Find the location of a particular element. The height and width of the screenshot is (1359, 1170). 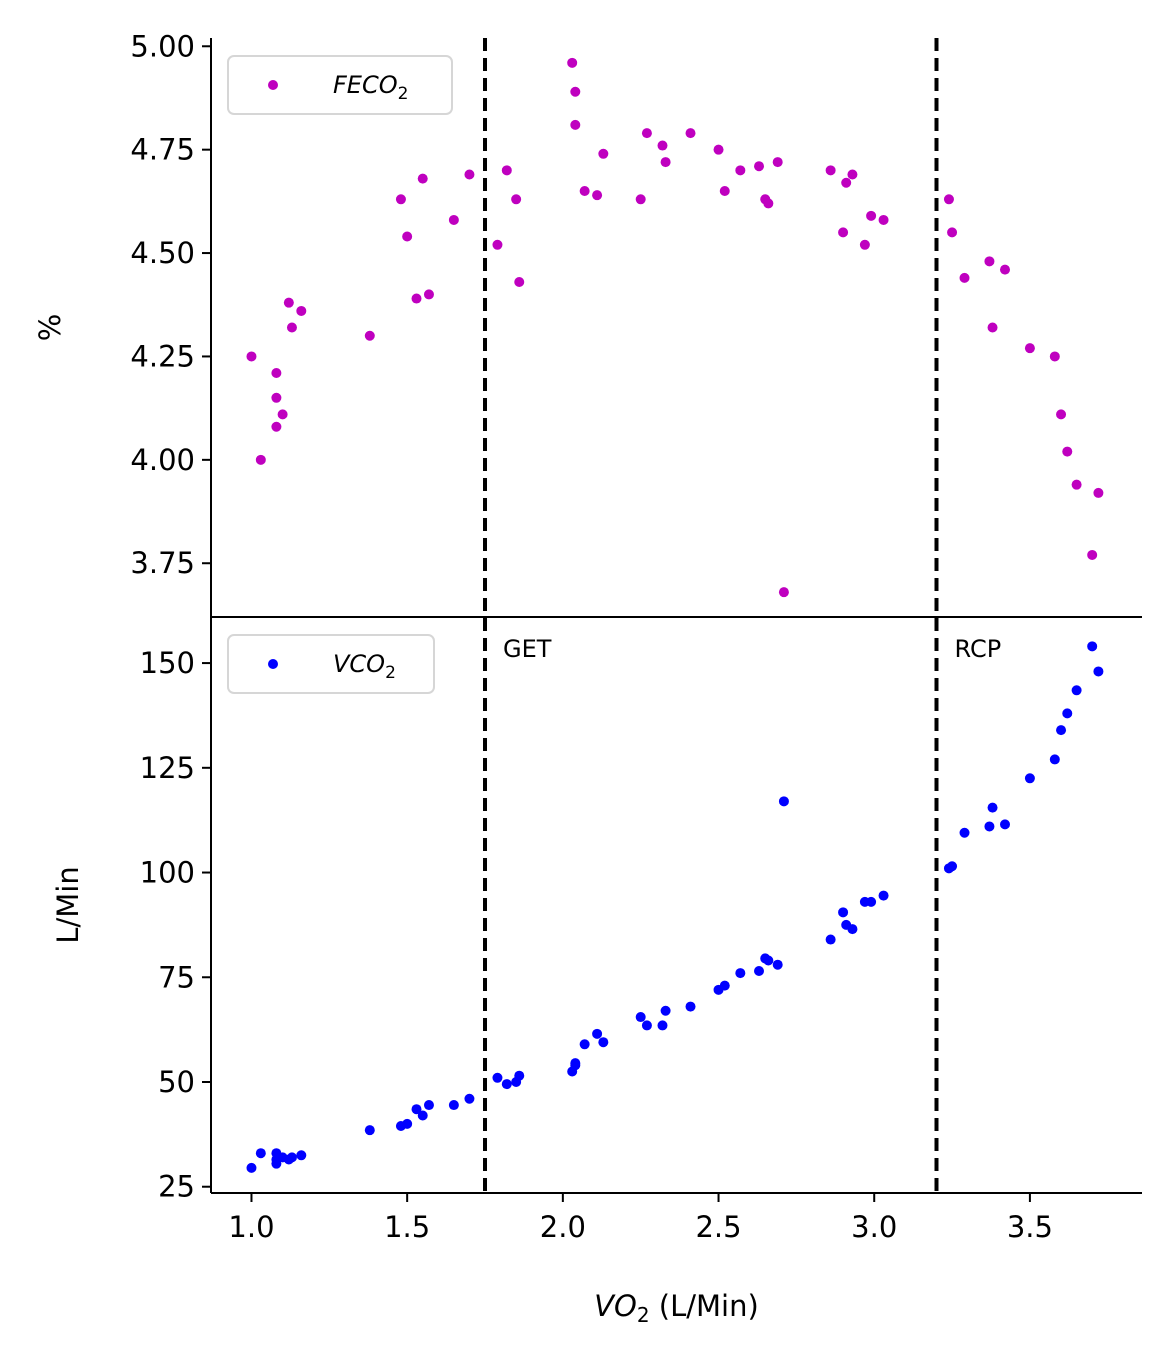

x-axis-label-unit: (L/Min) is located at coordinates (704, 1306).